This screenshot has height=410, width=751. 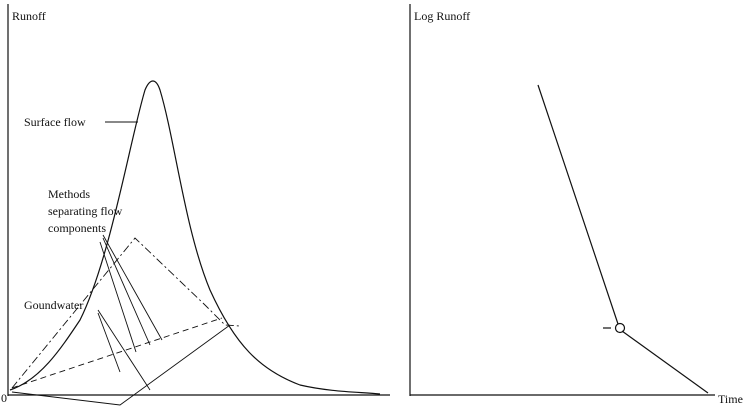 I want to click on origin-label: 0, so click(x=4, y=398).